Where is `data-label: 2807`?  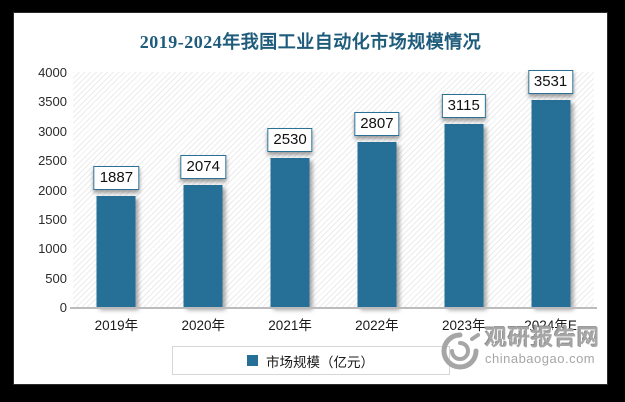 data-label: 2807 is located at coordinates (377, 124).